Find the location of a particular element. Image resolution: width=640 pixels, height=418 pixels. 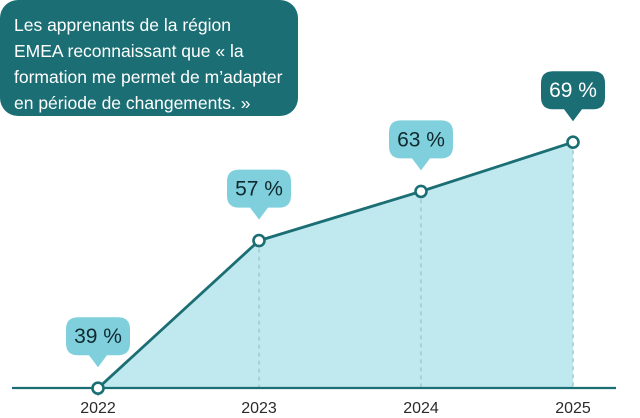

data-point-2025 is located at coordinates (573, 142).